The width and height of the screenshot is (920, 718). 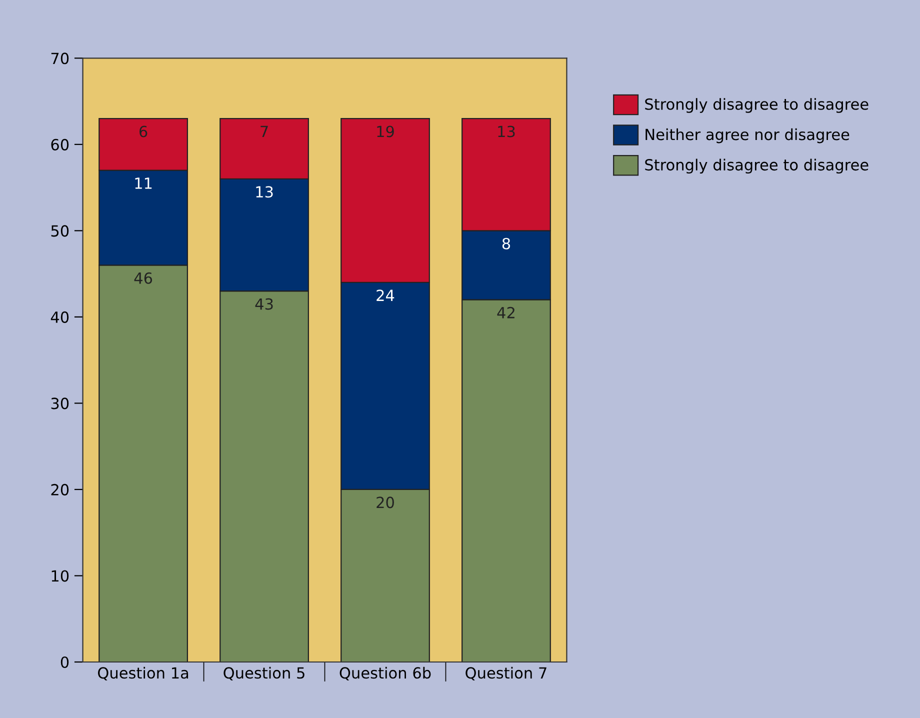 I want to click on y-tick-label: 30, so click(x=60, y=404).